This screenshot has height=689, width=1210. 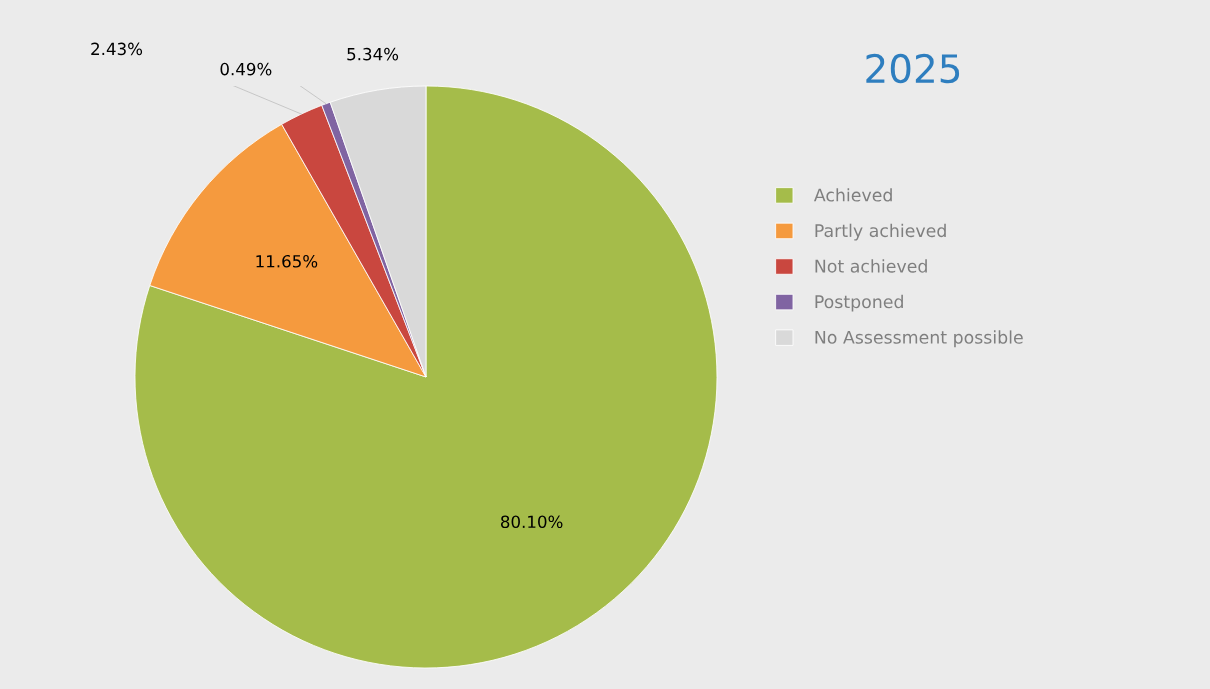 I want to click on legend-label: Postponed, so click(x=859, y=303).